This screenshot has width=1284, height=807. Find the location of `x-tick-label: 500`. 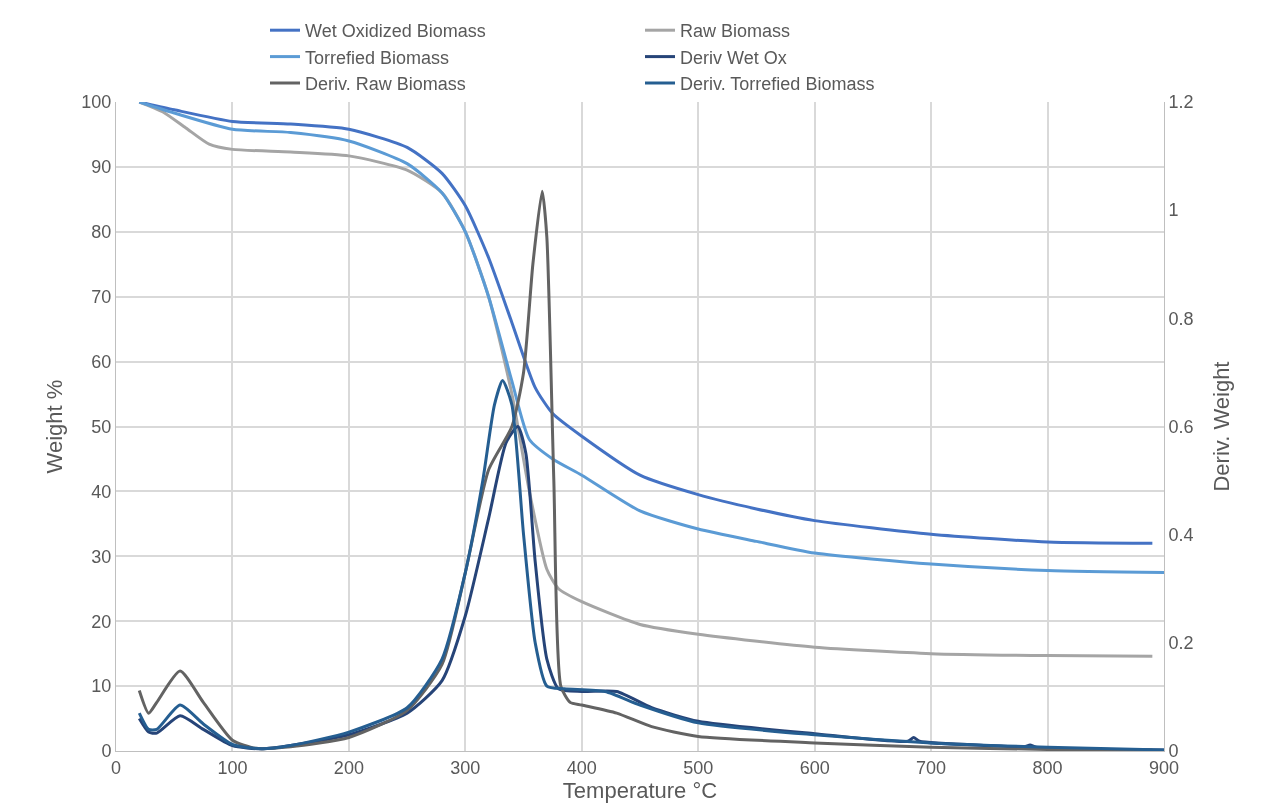

x-tick-label: 500 is located at coordinates (698, 767).